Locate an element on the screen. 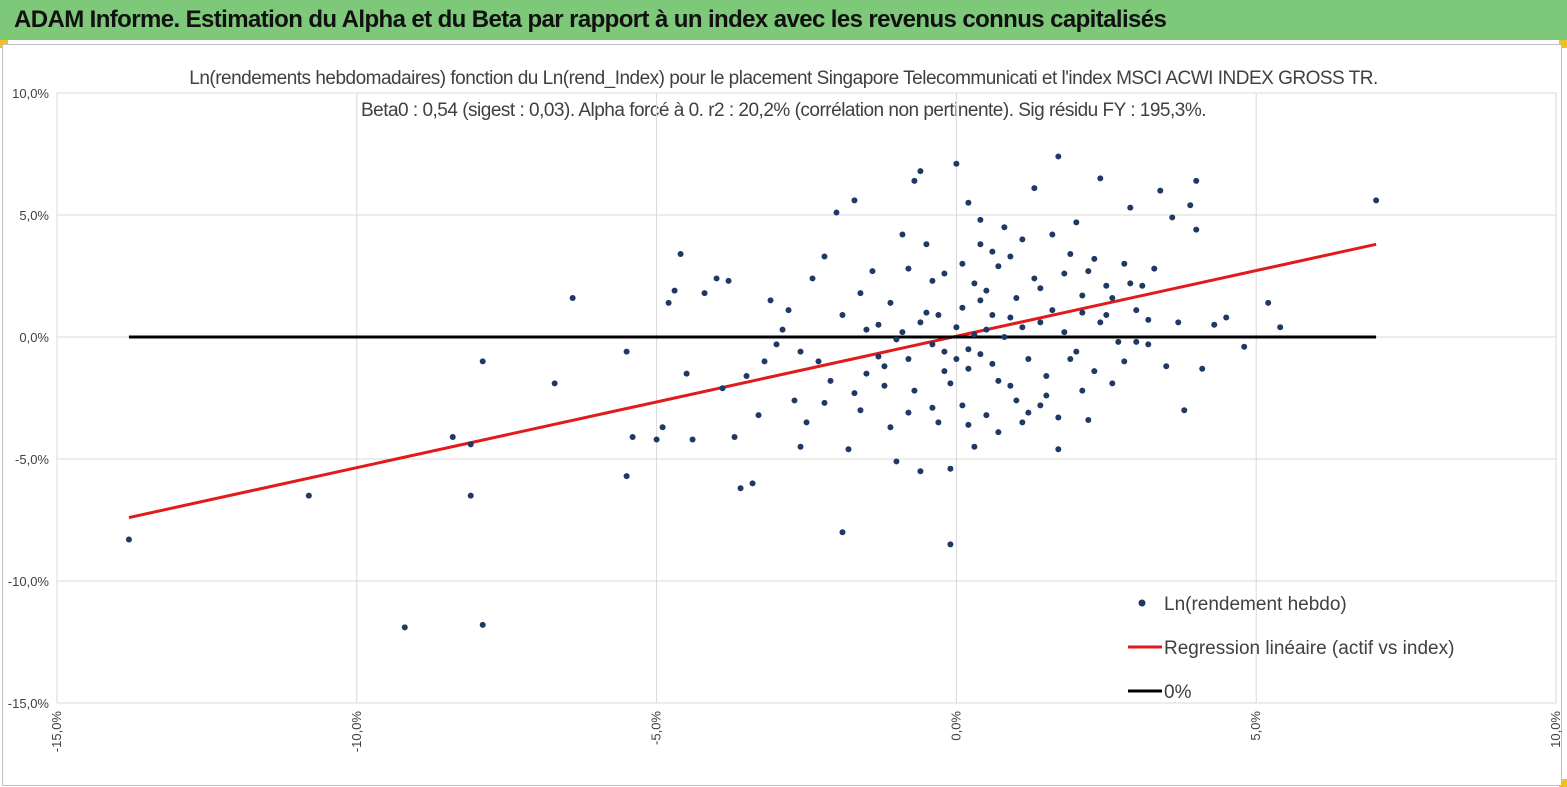 This screenshot has height=787, width=1567. x-tick-label: 0,0% is located at coordinates (955, 726).